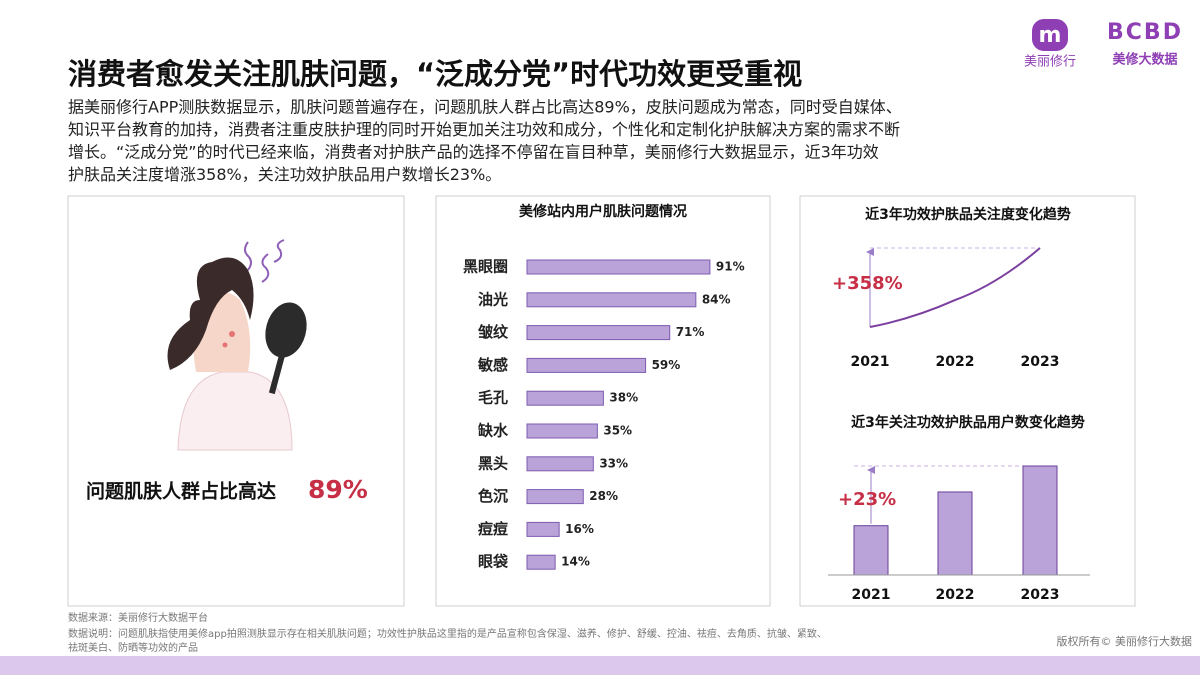  What do you see at coordinates (617, 431) in the screenshot?
I see `value-label: 35%` at bounding box center [617, 431].